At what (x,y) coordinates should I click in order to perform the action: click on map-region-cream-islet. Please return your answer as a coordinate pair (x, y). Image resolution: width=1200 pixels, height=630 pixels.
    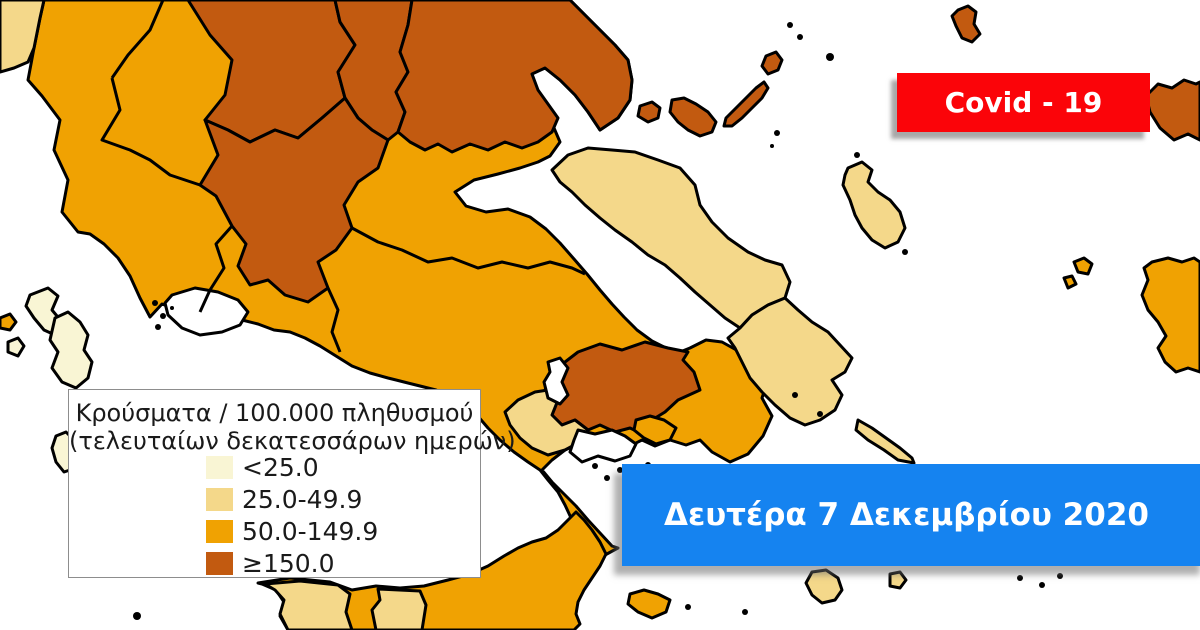
    Looking at the image, I should click on (16, 347).